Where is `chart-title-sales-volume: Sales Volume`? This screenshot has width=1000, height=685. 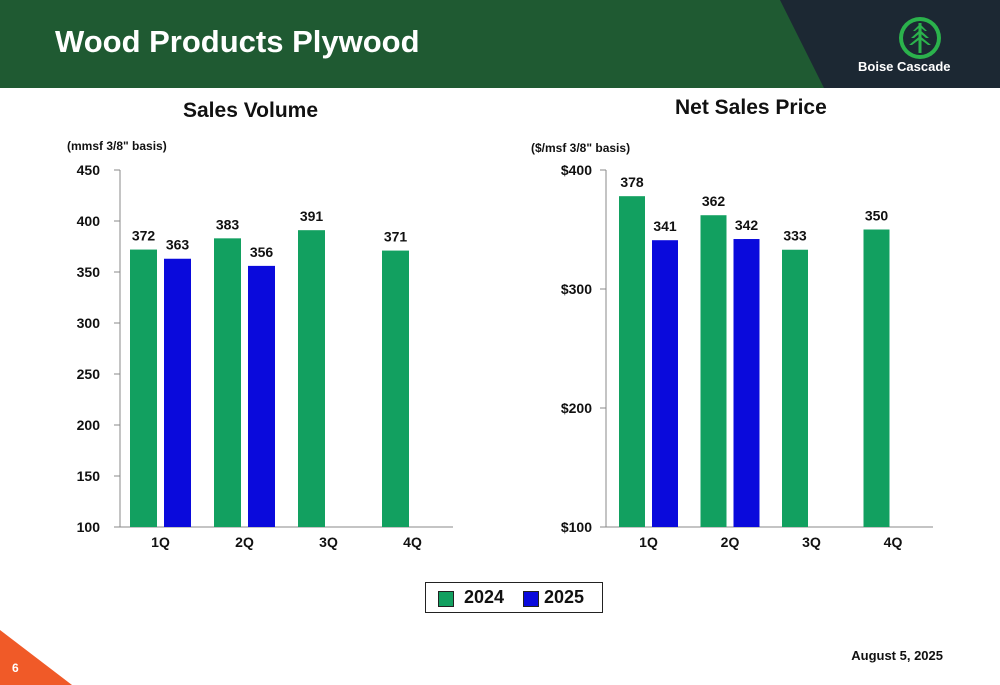 chart-title-sales-volume: Sales Volume is located at coordinates (251, 110).